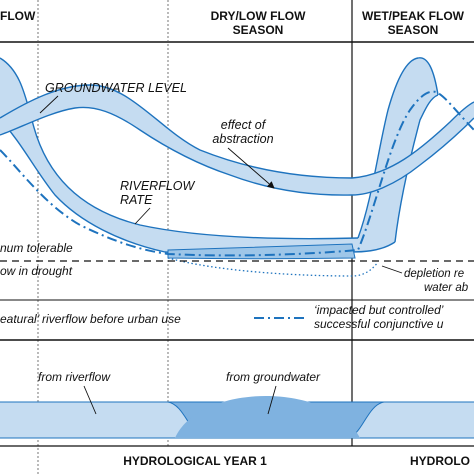  I want to click on header-dry-season-line1: DRY/LOW FLOW, so click(259, 16).